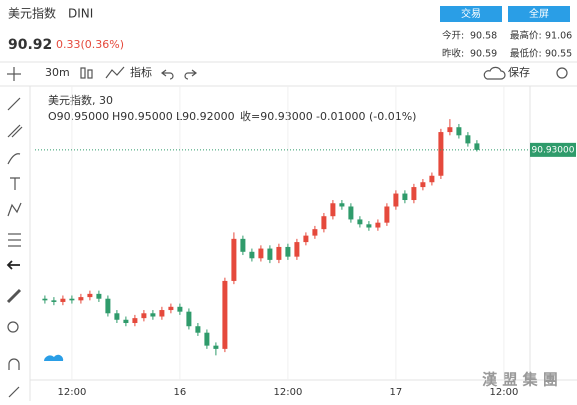  I want to click on stat-value: 90.59, so click(483, 54).